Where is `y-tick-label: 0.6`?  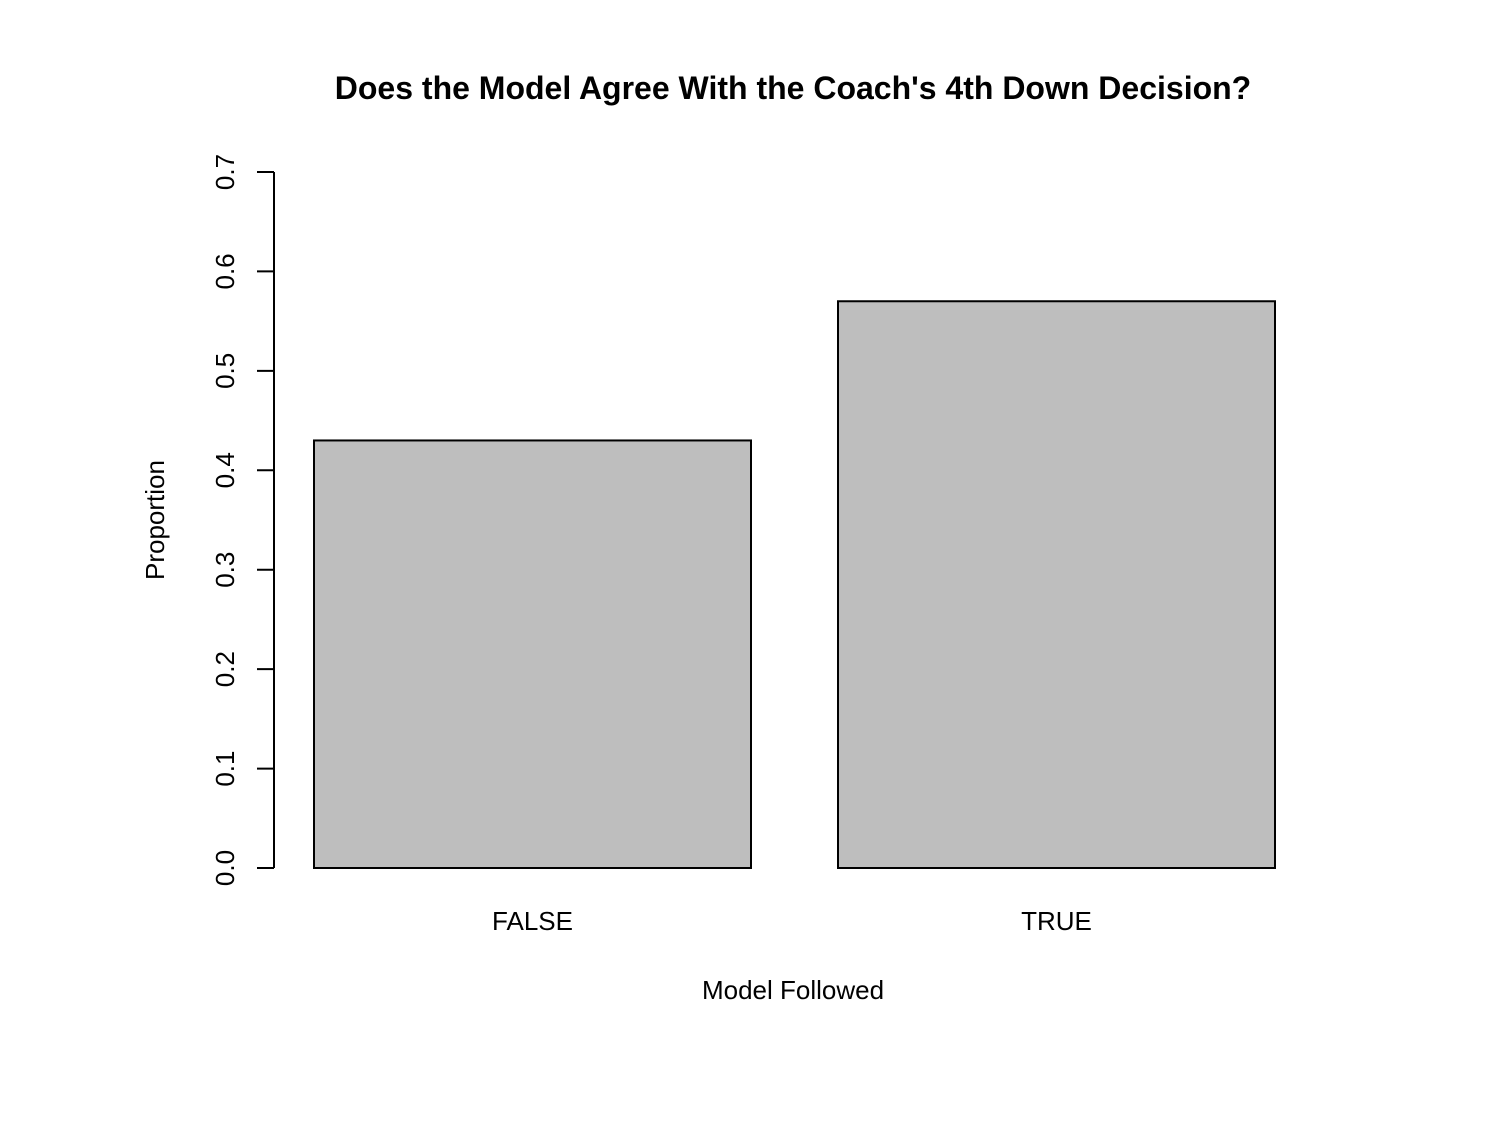
y-tick-label: 0.6 is located at coordinates (225, 271).